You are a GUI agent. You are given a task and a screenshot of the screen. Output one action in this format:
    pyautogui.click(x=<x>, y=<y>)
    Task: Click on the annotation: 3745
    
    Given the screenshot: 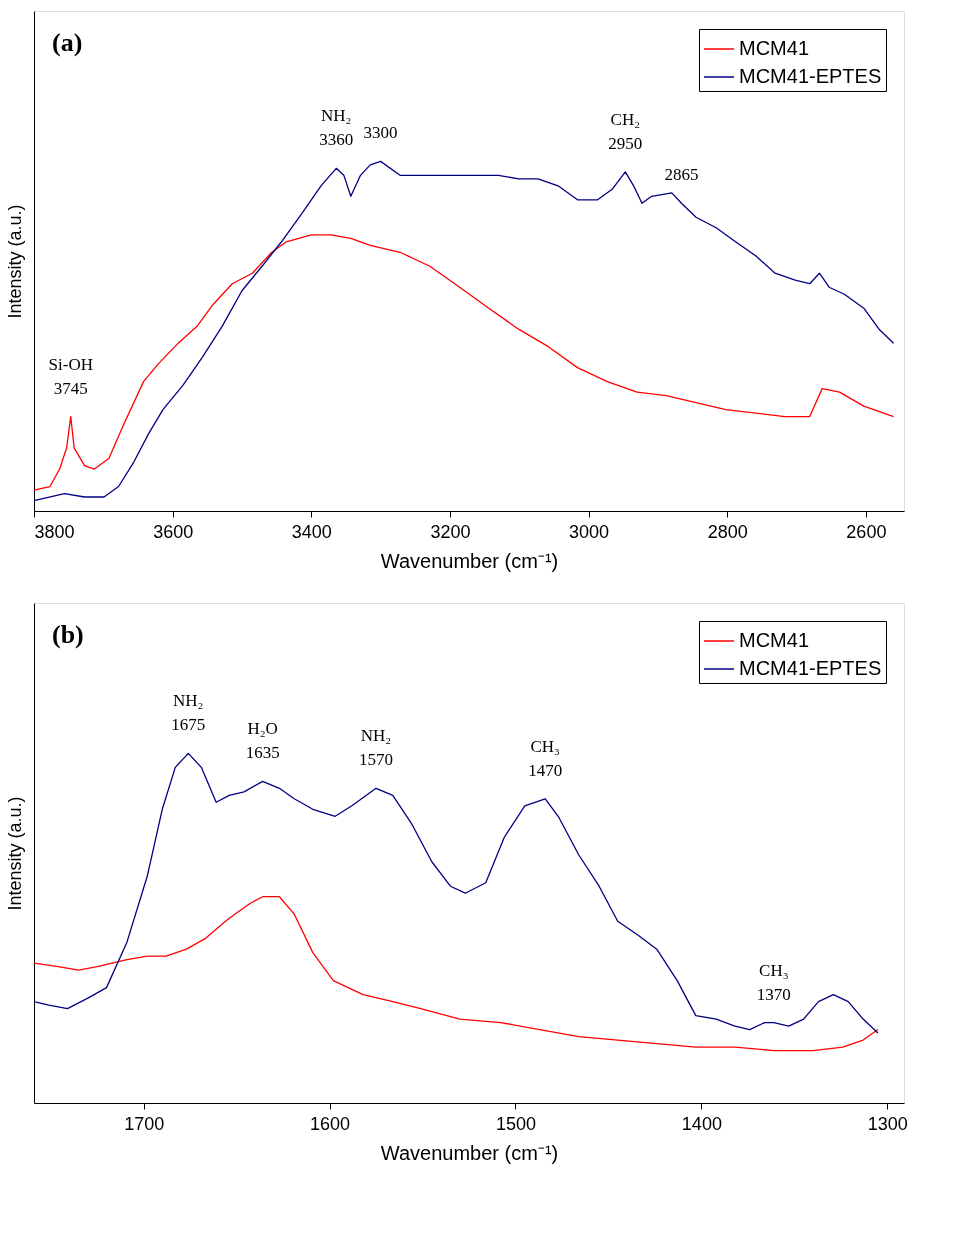 What is the action you would take?
    pyautogui.click(x=70, y=388)
    